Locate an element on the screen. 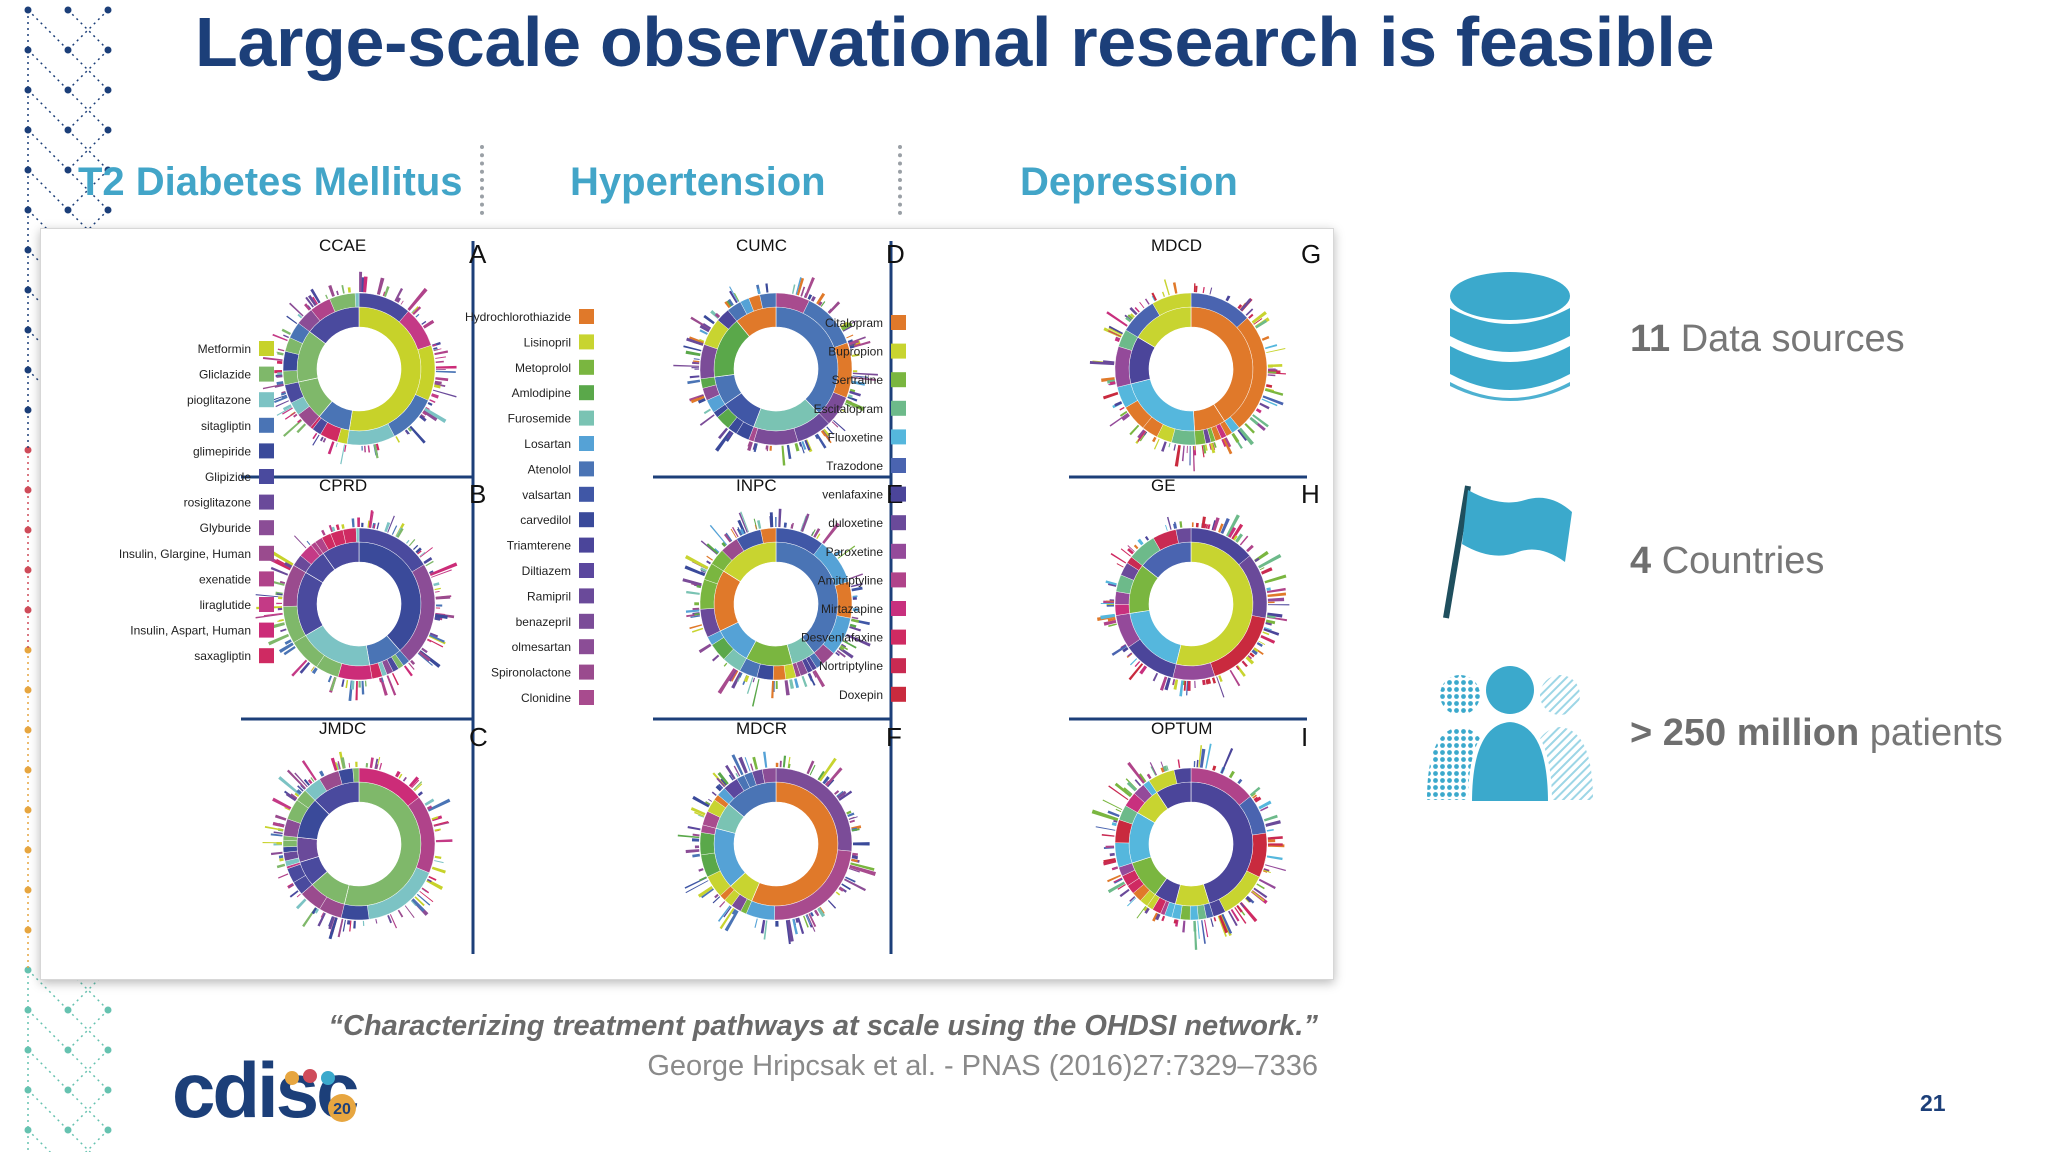  legend-label: benazepril is located at coordinates (543, 622).